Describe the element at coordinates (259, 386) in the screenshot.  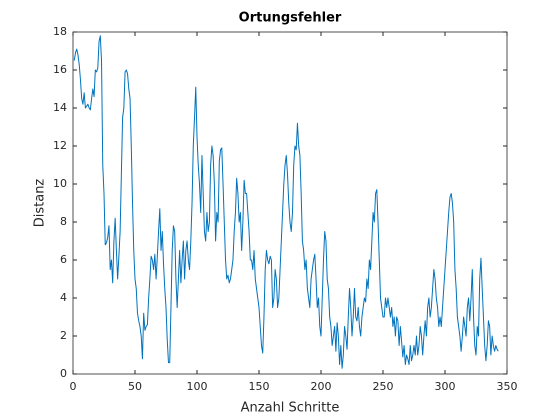
I see `x-tick-label: 150` at that location.